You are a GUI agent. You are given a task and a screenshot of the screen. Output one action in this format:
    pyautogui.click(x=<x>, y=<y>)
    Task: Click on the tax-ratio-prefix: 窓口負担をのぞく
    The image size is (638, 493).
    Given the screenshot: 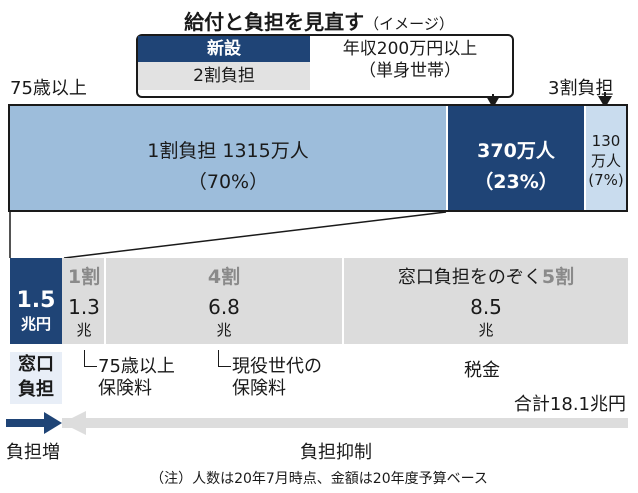 What is the action you would take?
    pyautogui.click(x=469, y=277)
    